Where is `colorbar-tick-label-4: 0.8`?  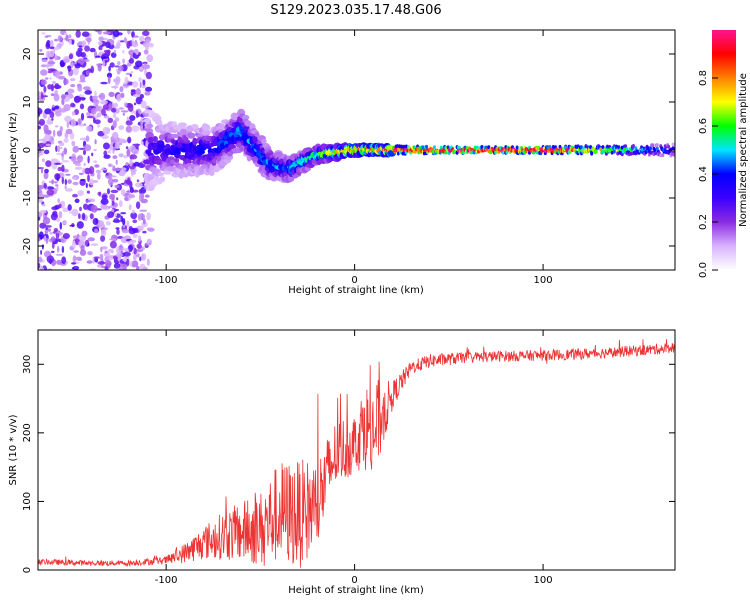 colorbar-tick-label-4: 0.8 is located at coordinates (703, 78).